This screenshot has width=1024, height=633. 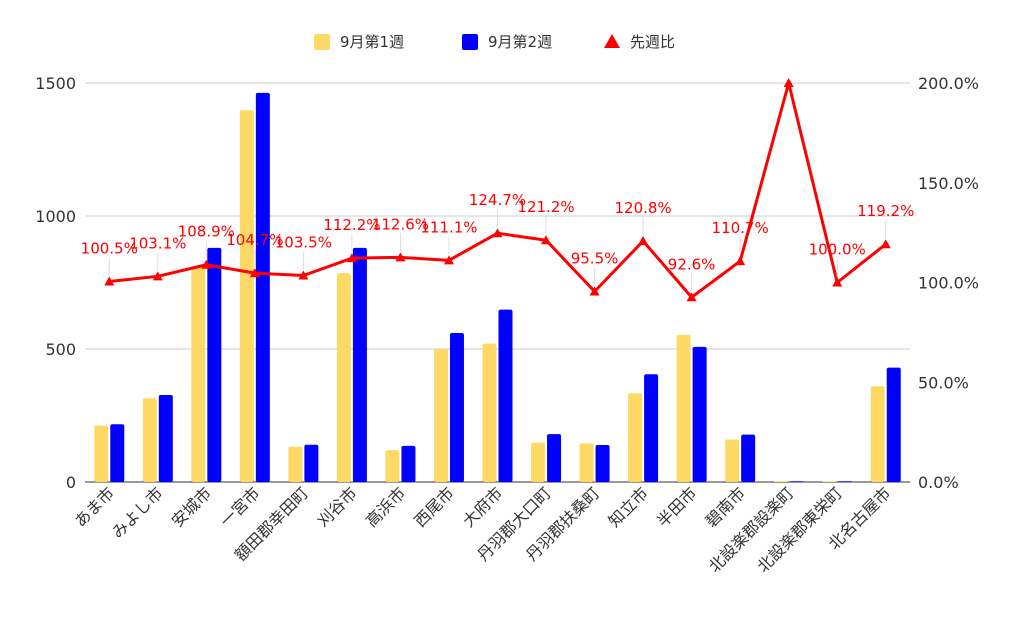 What do you see at coordinates (725, 506) in the screenshot?
I see `x-tick-label: 碧南市` at bounding box center [725, 506].